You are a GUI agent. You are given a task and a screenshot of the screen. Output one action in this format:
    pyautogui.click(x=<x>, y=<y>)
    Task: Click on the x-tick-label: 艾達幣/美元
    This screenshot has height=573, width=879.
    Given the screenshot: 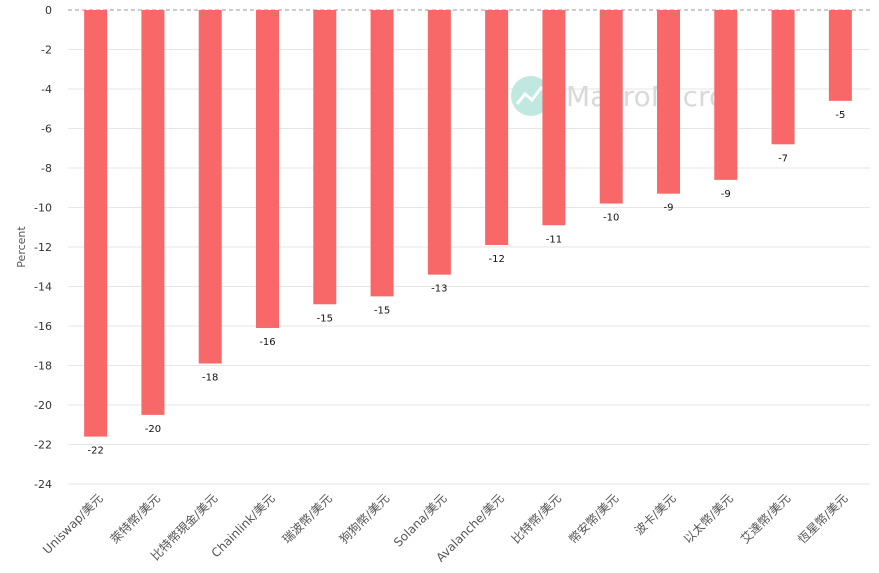 What is the action you would take?
    pyautogui.click(x=765, y=518)
    